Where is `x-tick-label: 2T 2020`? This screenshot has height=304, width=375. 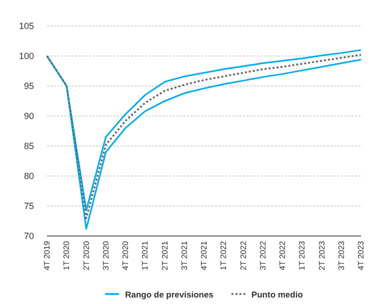 x-tick-label: 2T 2020 is located at coordinates (86, 255).